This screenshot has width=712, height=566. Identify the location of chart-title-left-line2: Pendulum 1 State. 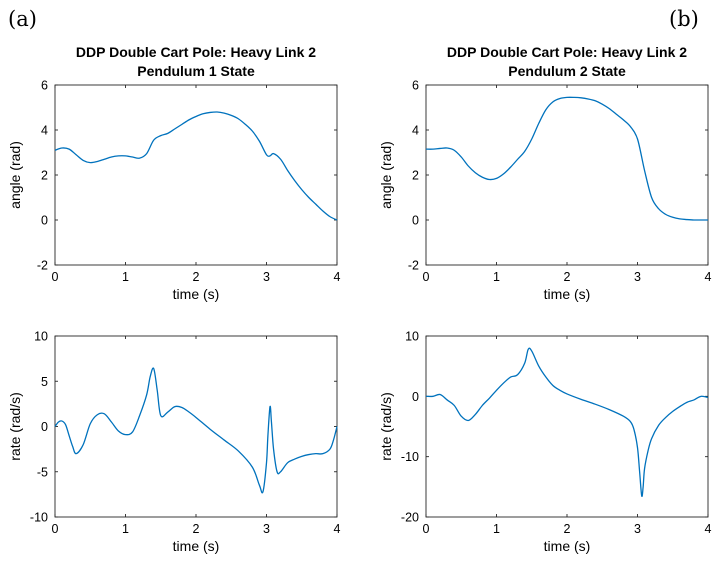
(196, 71).